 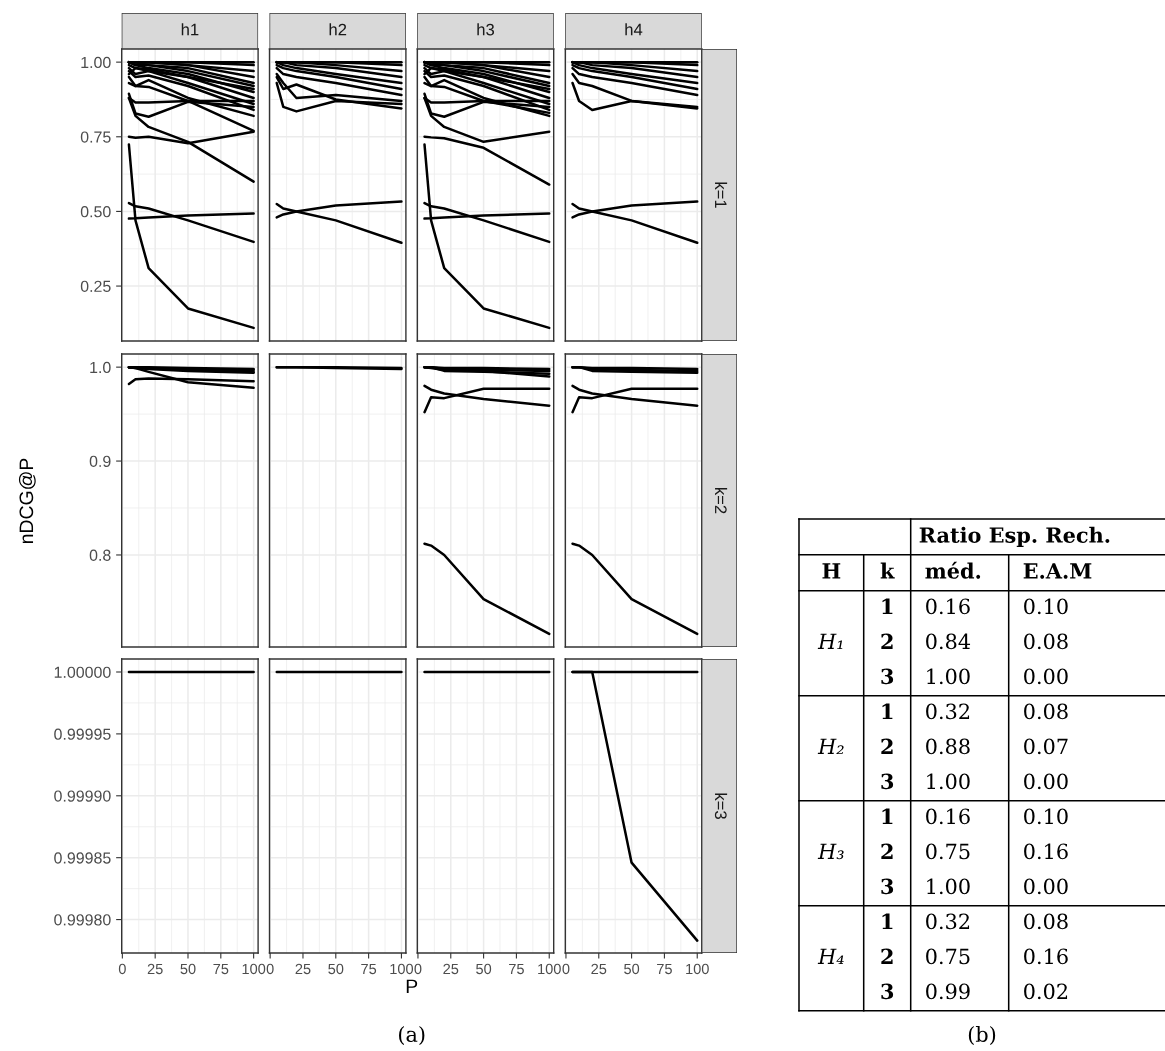 I want to click on text: Ratio Esp. Rech., so click(x=1014, y=536).